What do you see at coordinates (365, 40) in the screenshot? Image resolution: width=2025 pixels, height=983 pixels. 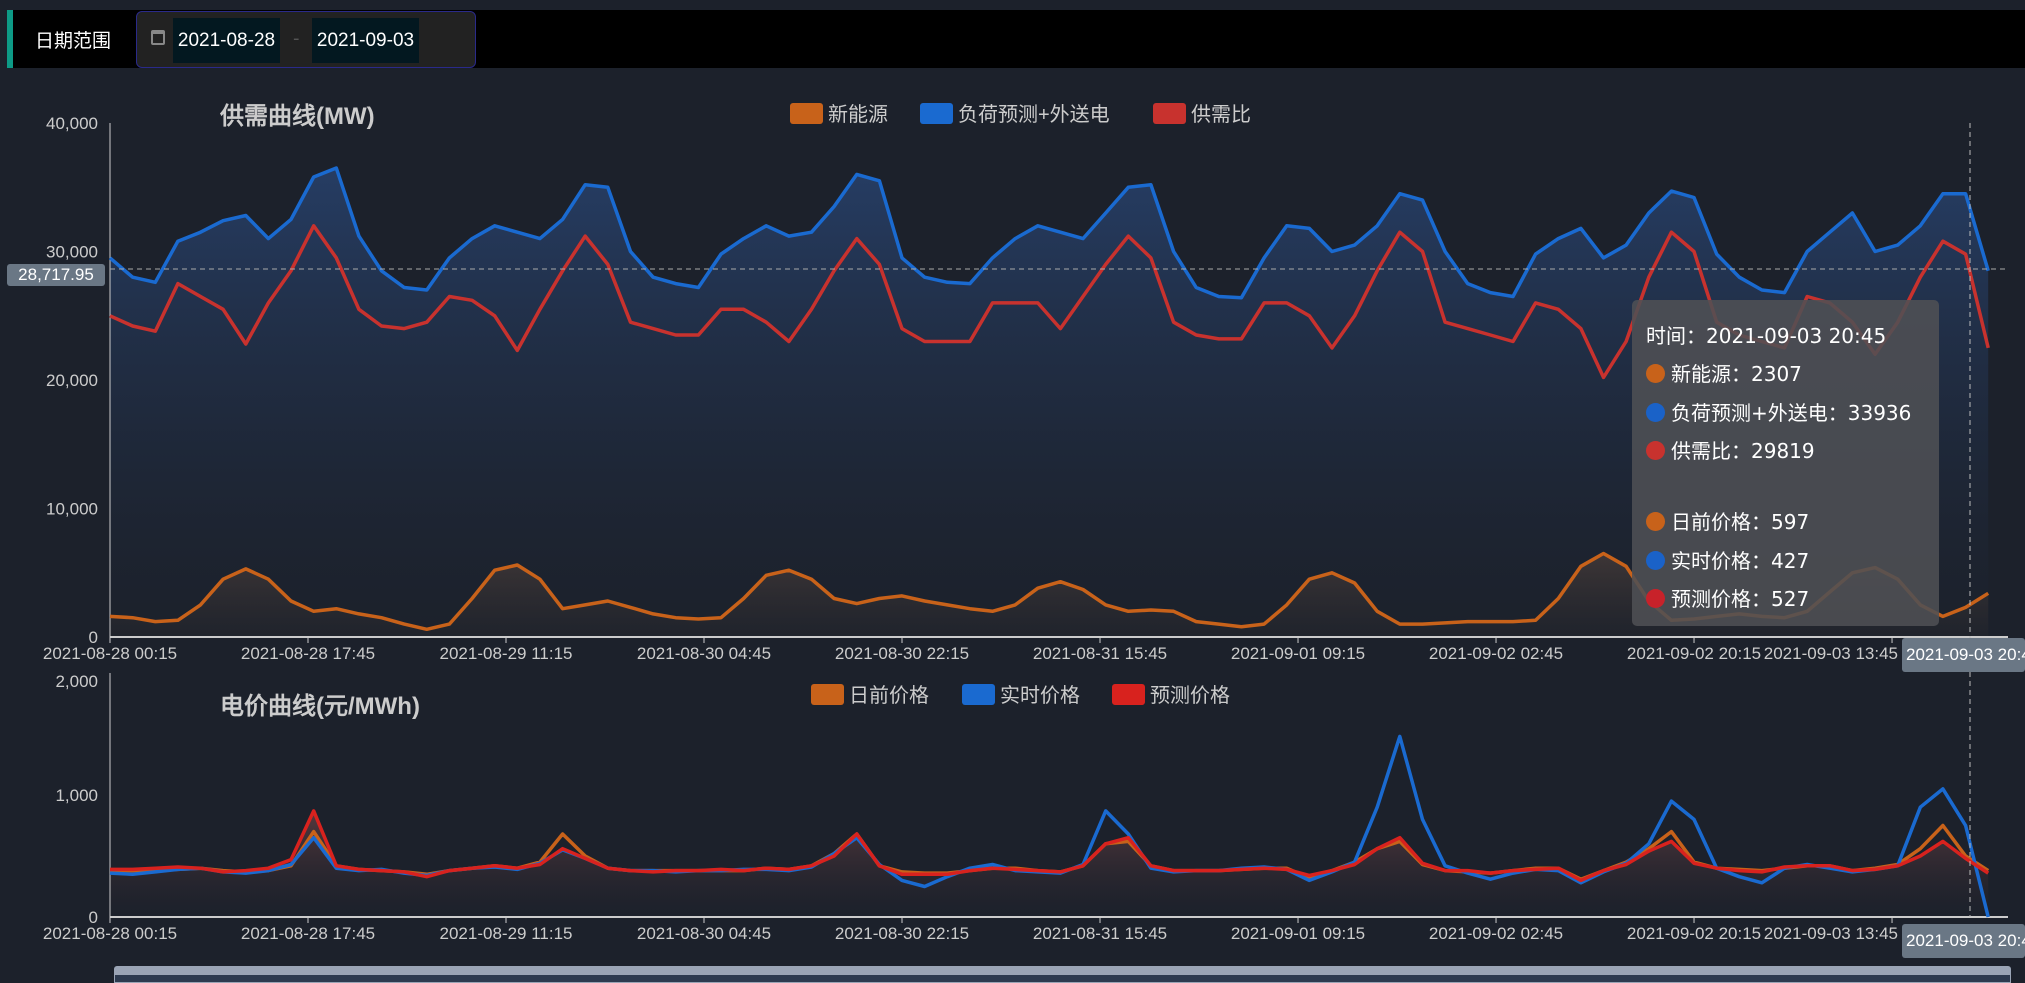 I see `end-date-input` at bounding box center [365, 40].